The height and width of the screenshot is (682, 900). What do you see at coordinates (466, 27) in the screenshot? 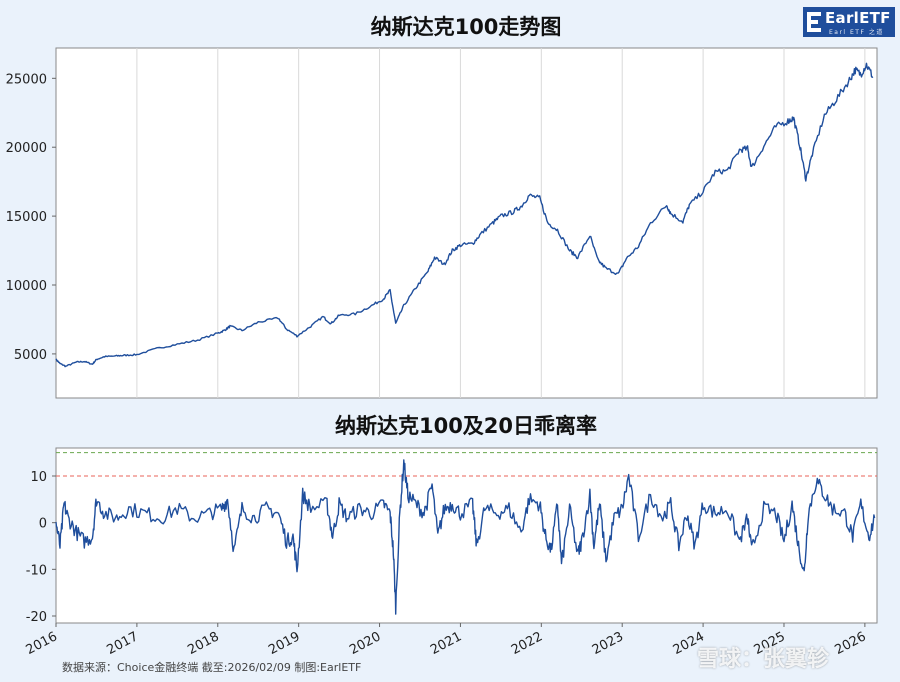
I see `top-chart-title: 纳斯达克100走势图` at bounding box center [466, 27].